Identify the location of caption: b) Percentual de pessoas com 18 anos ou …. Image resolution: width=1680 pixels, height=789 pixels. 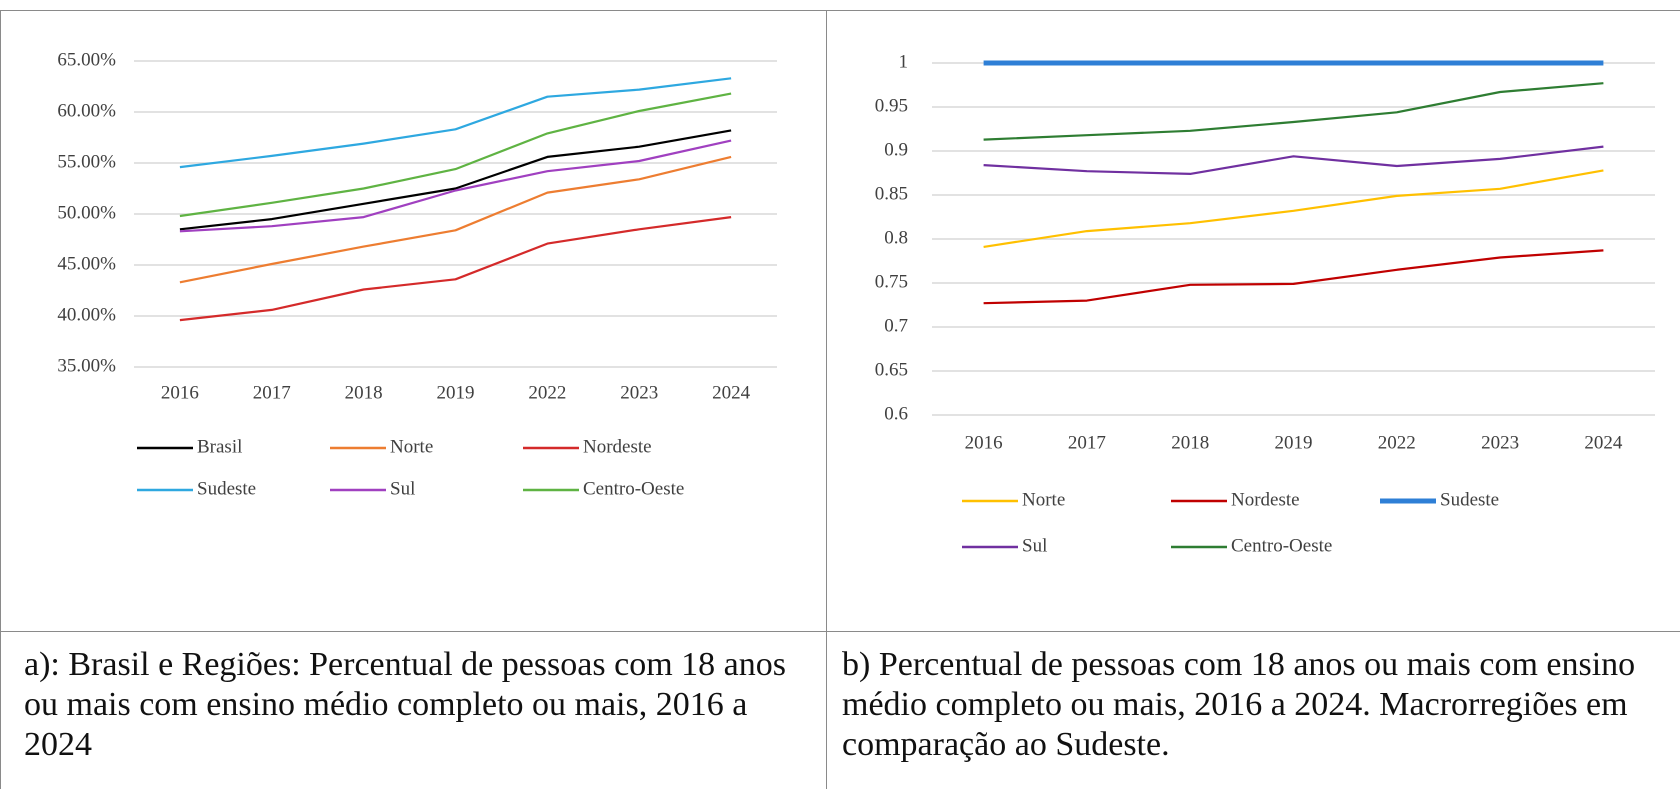
(1239, 704).